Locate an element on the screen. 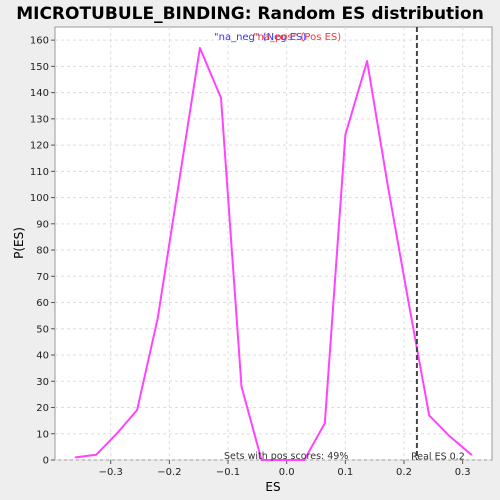 This screenshot has height=500, width=500. legend-entry-neg: "na_neg" (Neg ES) is located at coordinates (260, 37).